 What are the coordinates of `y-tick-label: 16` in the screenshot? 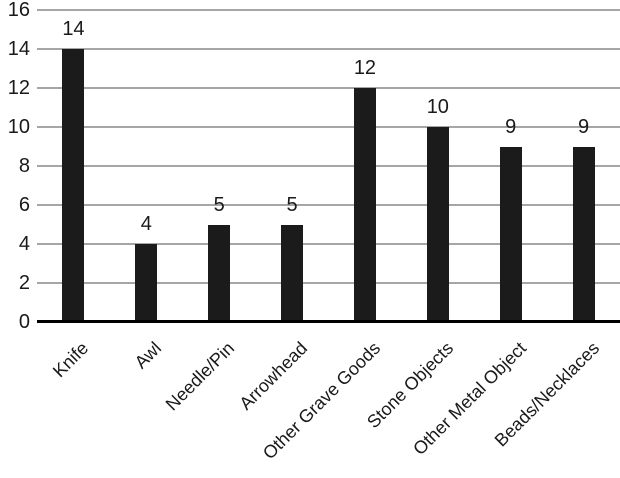 It's located at (18, 10).